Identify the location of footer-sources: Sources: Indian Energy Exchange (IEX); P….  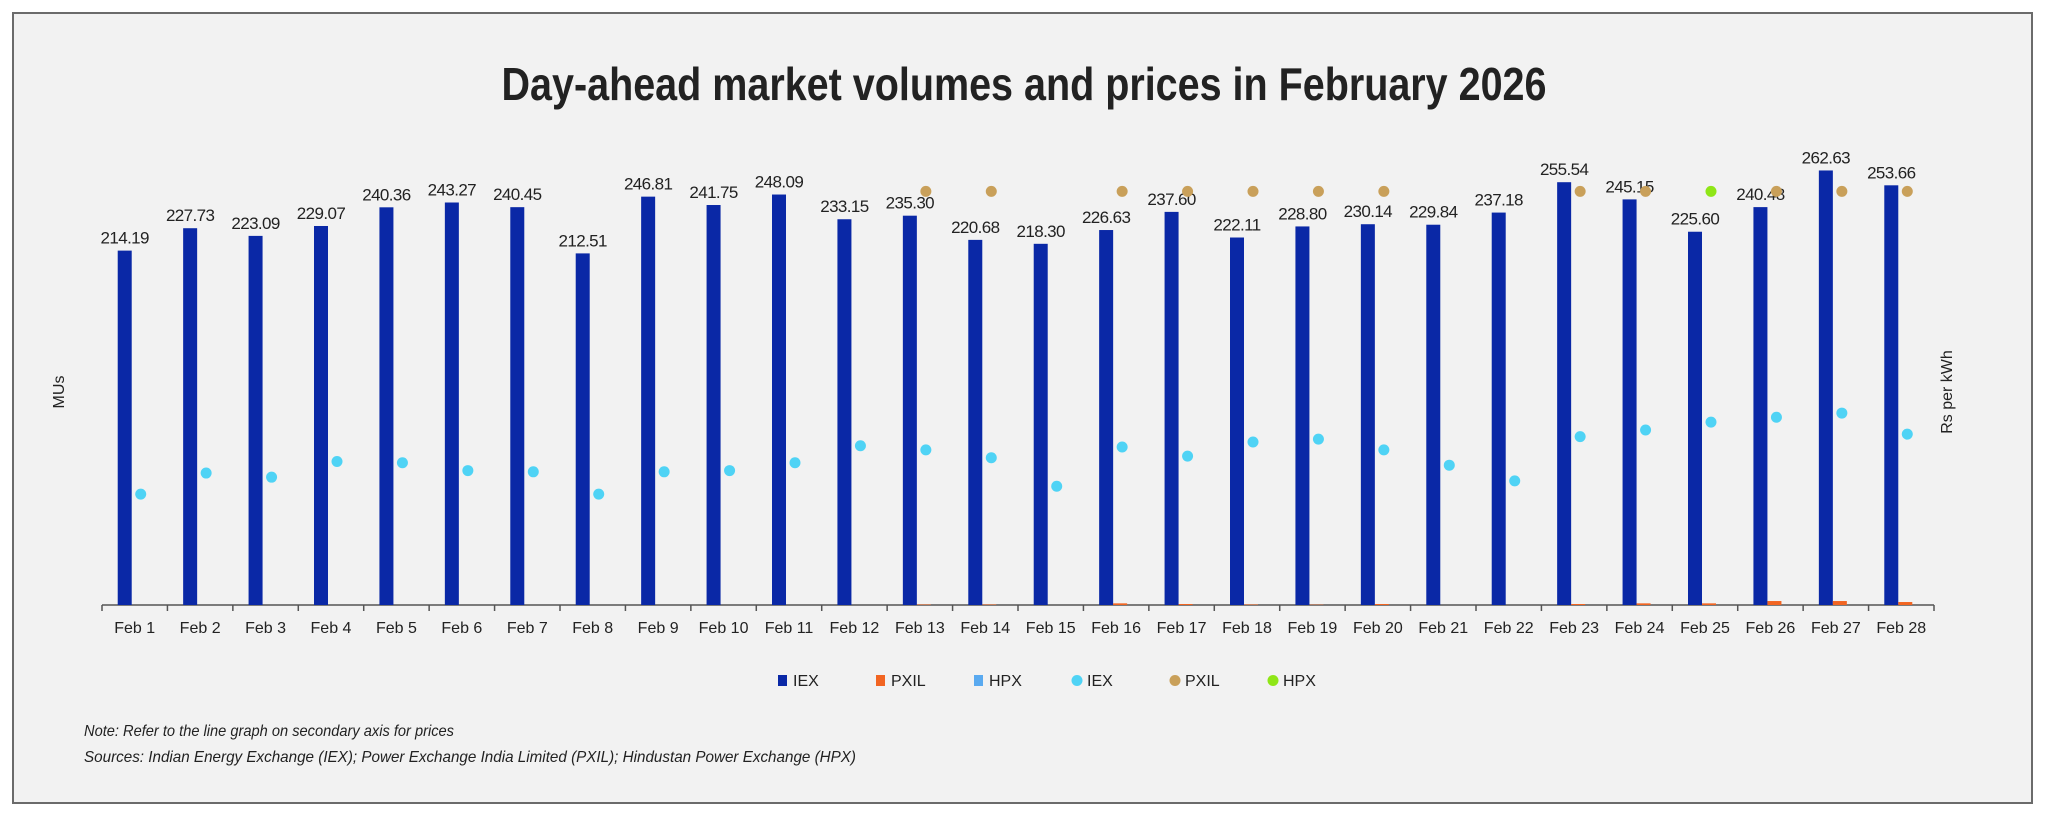
(470, 757).